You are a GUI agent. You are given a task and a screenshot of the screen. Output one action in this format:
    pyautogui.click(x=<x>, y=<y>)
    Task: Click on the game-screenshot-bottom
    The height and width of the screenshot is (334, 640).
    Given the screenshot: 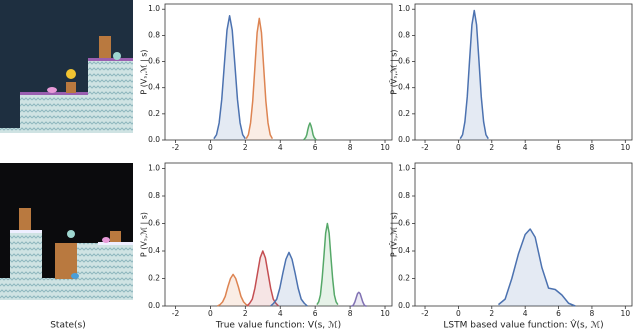 What is the action you would take?
    pyautogui.click(x=66, y=231)
    